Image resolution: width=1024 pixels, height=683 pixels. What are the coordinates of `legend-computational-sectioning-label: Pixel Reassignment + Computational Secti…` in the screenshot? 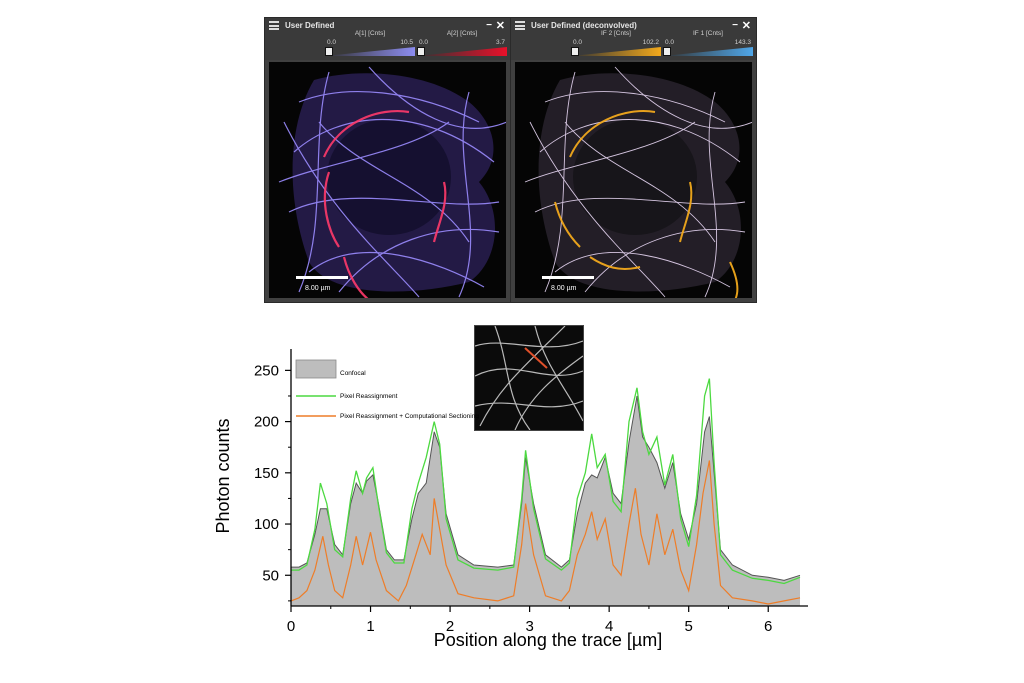 It's located at (409, 416).